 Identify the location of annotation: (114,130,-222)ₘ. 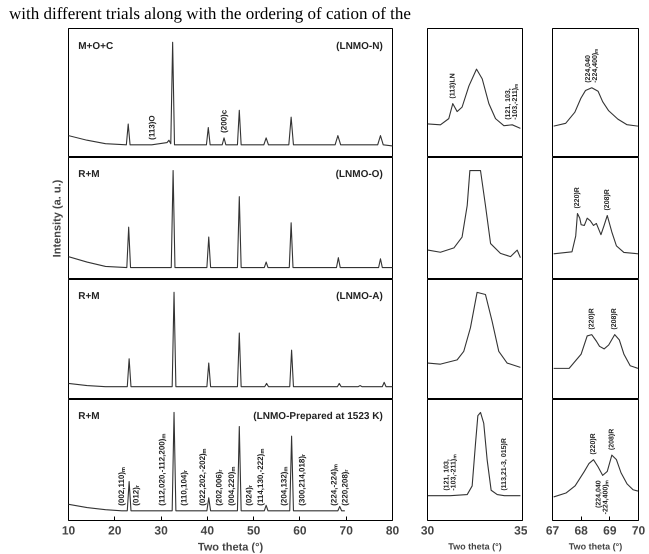
(261, 477).